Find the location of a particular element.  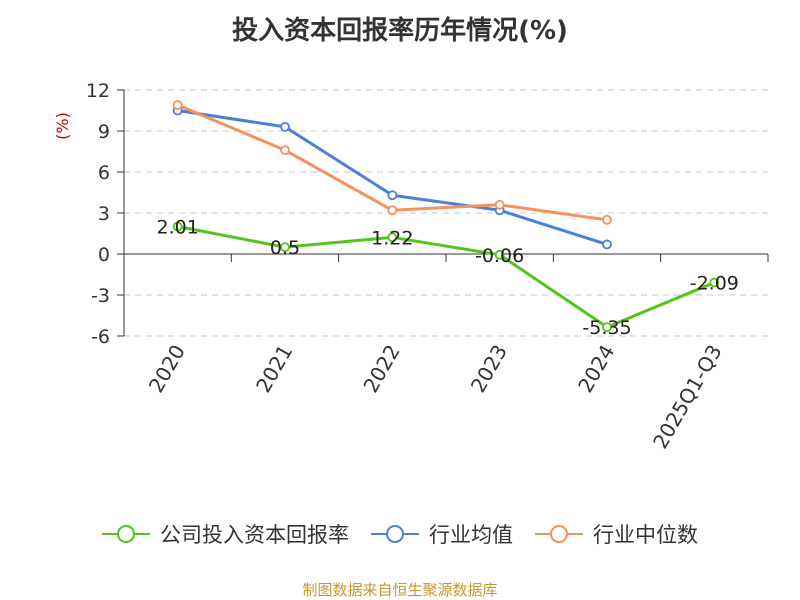

label-layer: 2.01 0.5 1.22 -0.06 -5.35 -2.09 is located at coordinates (448, 278).